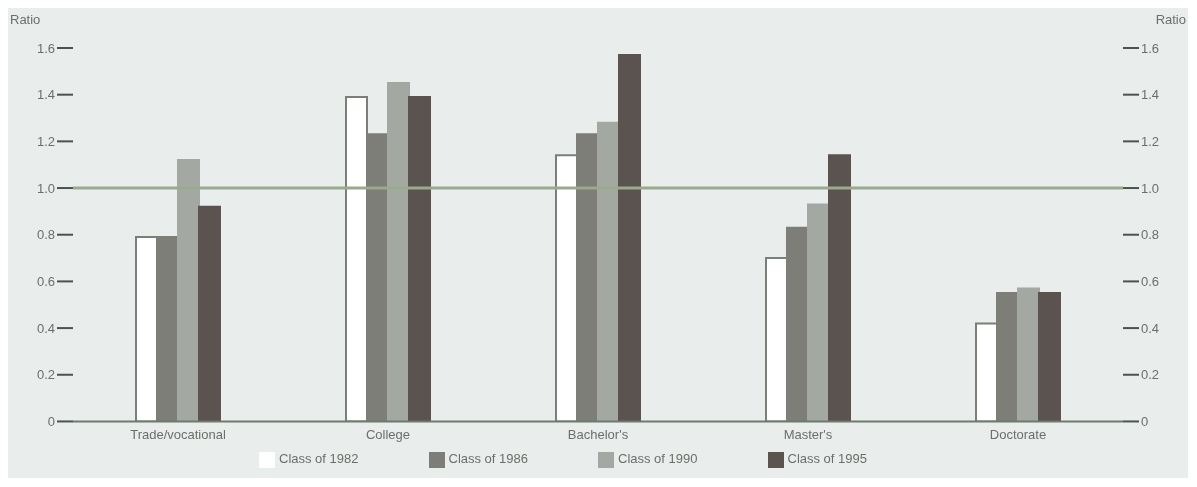 The height and width of the screenshot is (487, 1197). I want to click on y2-tick-label: 0, so click(1145, 422).